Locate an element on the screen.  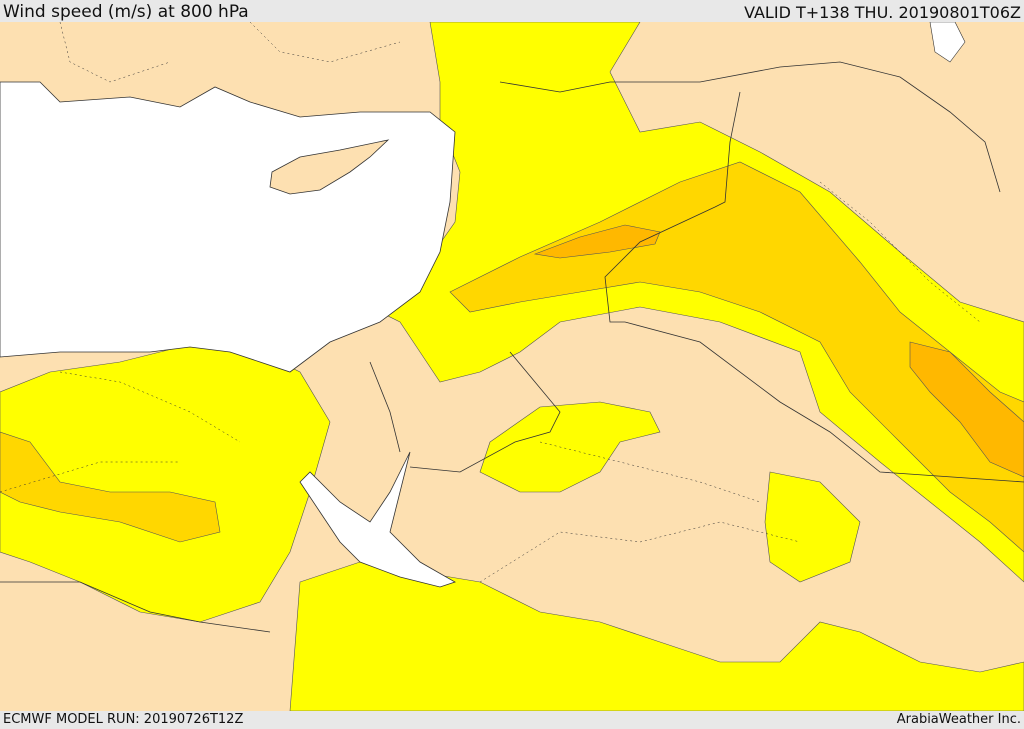
credit-label: ArabiaWeather Inc. is located at coordinates (958, 719).